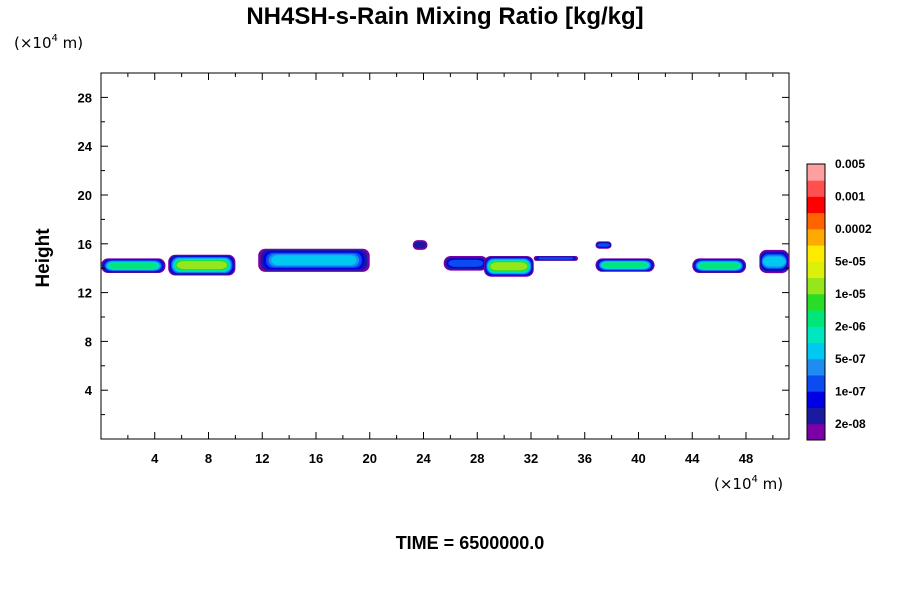 Image resolution: width=900 pixels, height=600 pixels. What do you see at coordinates (853, 229) in the screenshot?
I see `colorbar-label: 0.0002` at bounding box center [853, 229].